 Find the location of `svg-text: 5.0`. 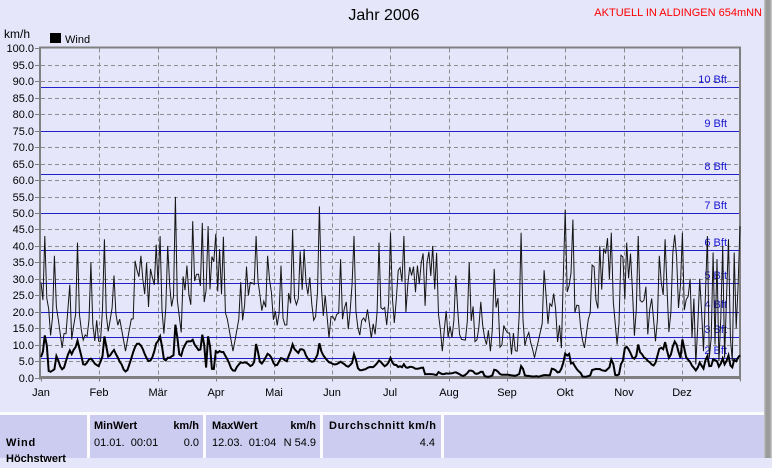

svg-text: 5.0 is located at coordinates (26, 362).